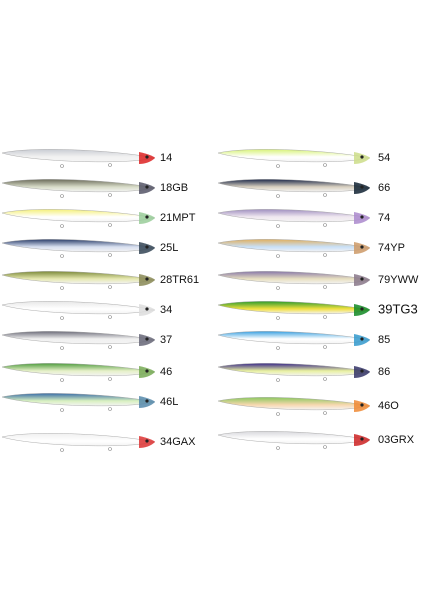 This screenshot has width=424, height=600. I want to click on lure-code: 34, so click(166, 310).